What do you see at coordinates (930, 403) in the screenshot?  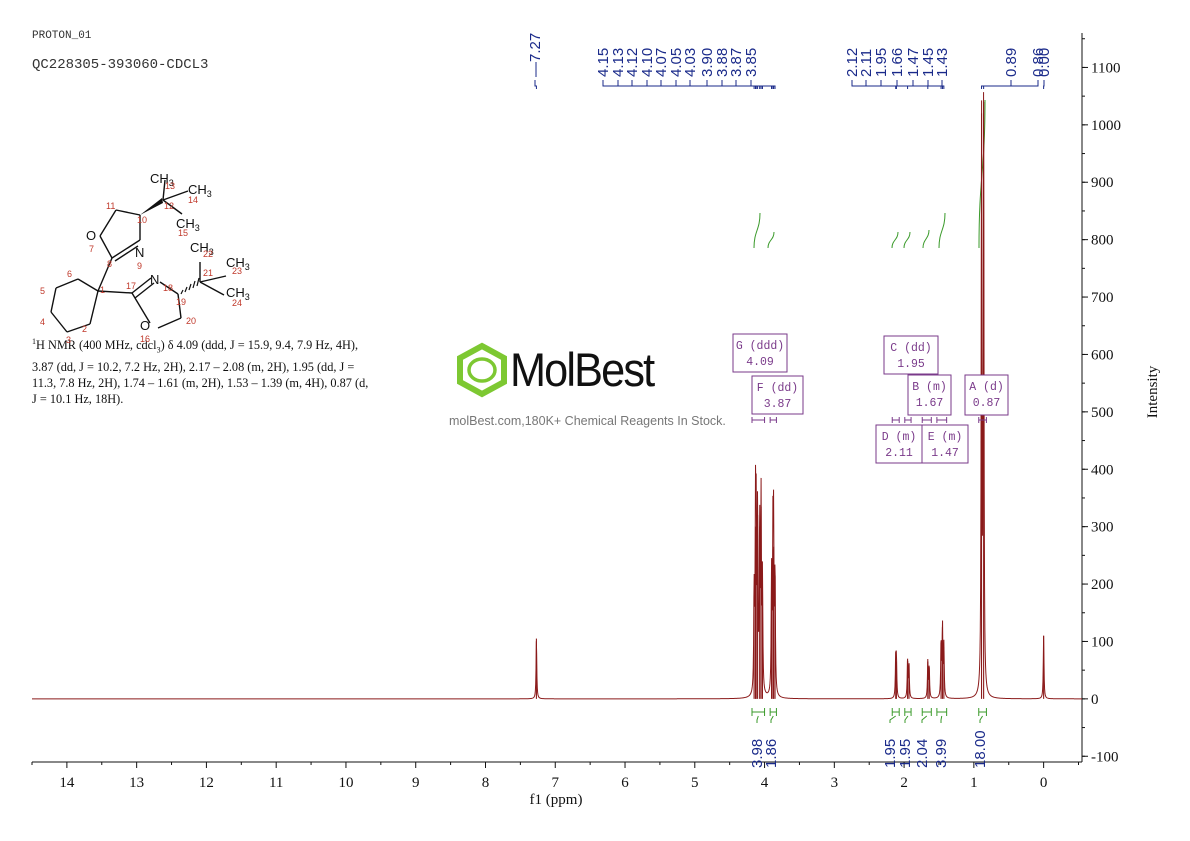 I see `multiplet-value: 1.67` at bounding box center [930, 403].